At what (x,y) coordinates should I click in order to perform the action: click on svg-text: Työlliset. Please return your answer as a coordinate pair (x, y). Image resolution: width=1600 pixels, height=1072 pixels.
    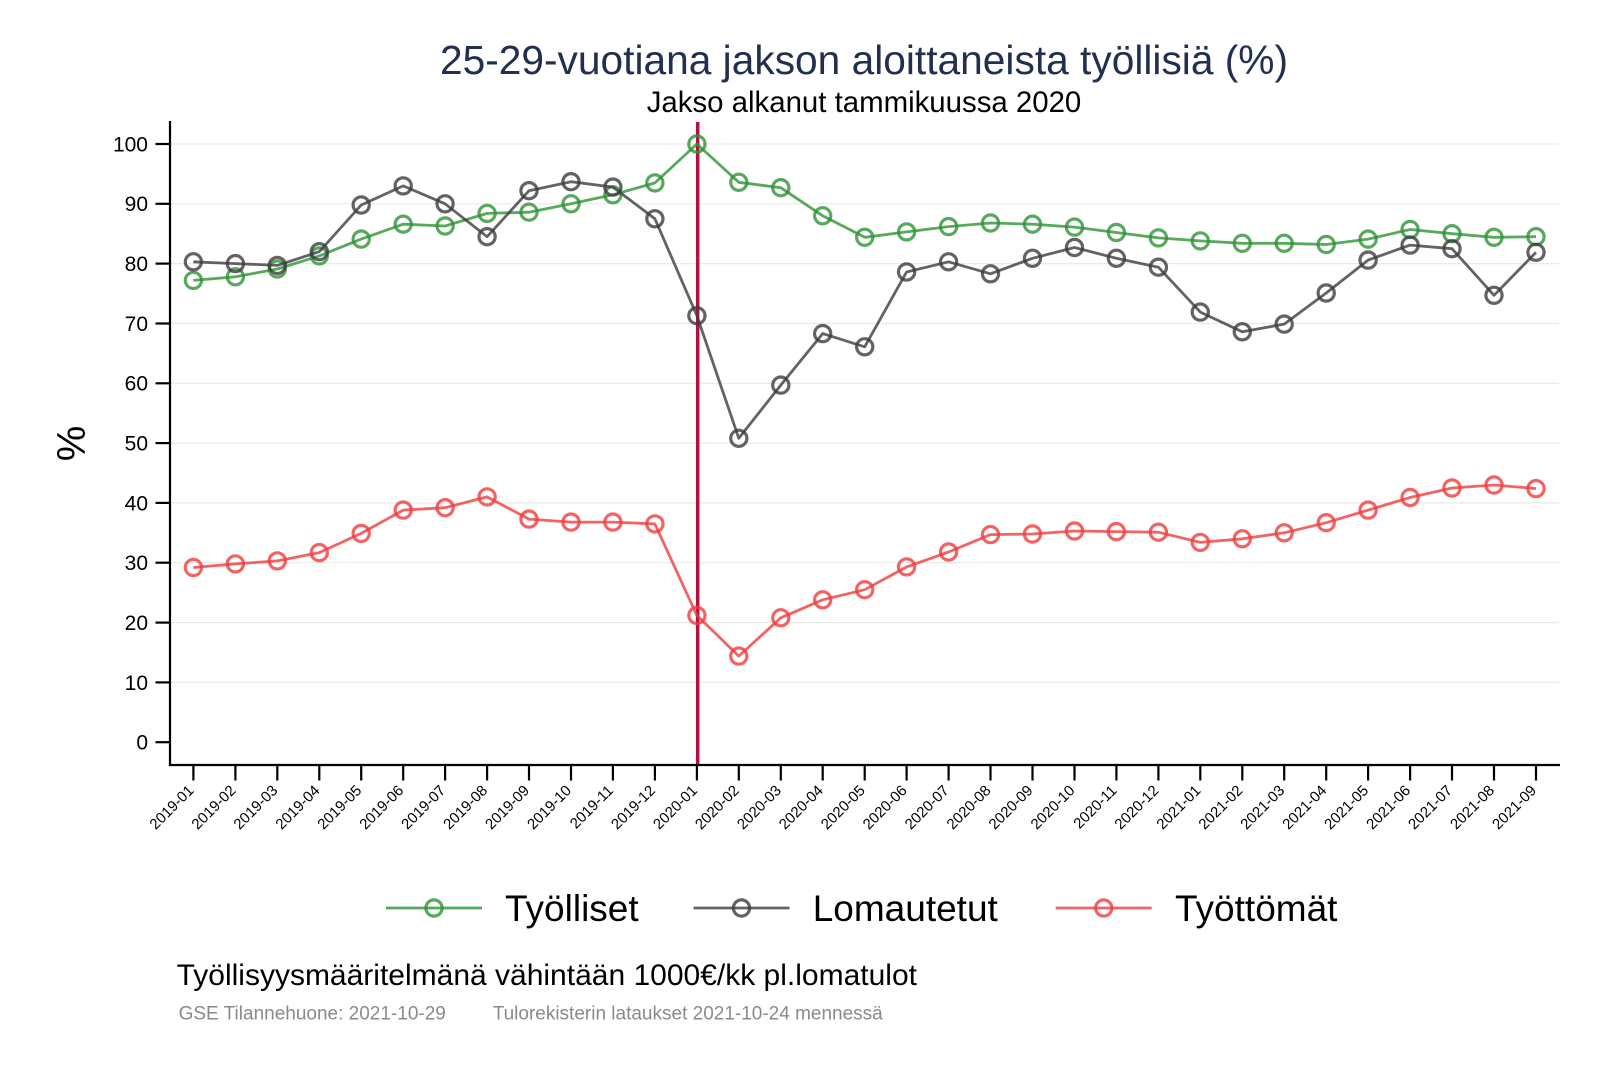
    Looking at the image, I should click on (572, 908).